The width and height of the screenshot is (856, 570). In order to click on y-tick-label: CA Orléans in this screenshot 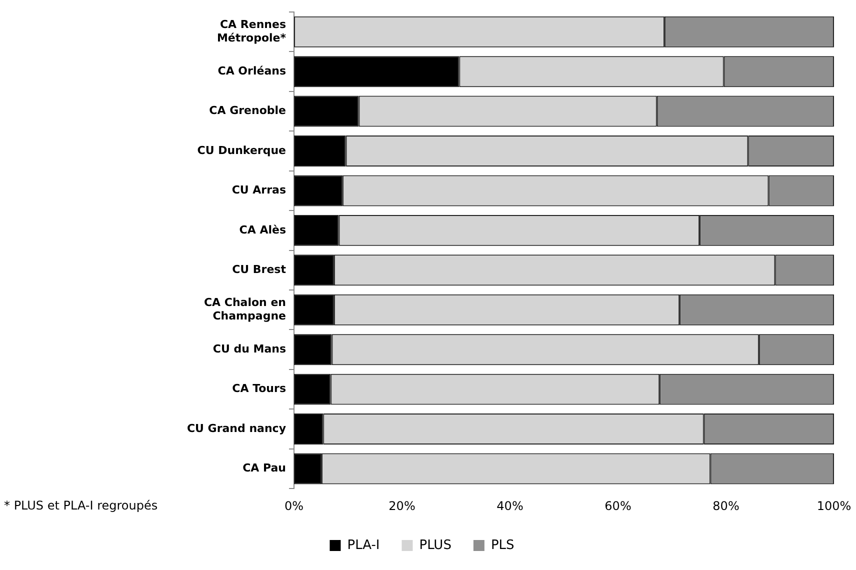, I will do `click(252, 71)`.